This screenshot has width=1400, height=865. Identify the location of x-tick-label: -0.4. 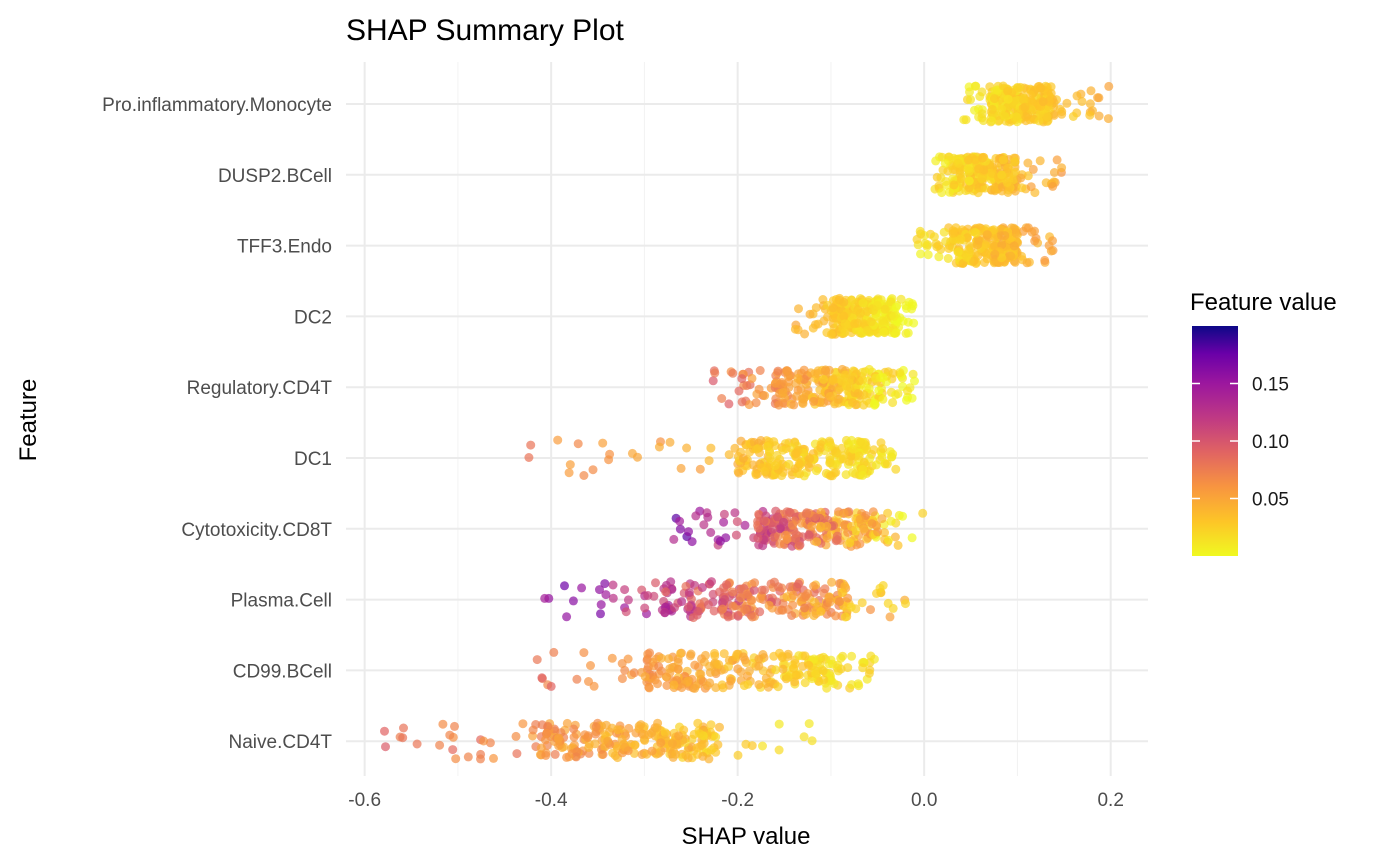
(551, 800).